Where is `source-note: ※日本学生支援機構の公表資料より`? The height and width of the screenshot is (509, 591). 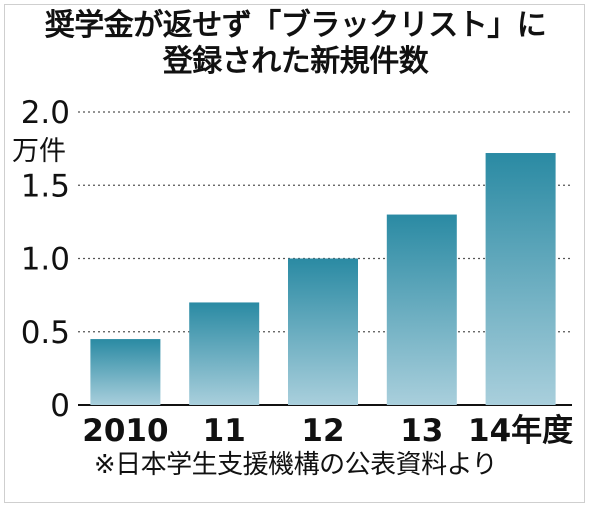 source-note: ※日本学生支援機構の公表資料より is located at coordinates (295, 465).